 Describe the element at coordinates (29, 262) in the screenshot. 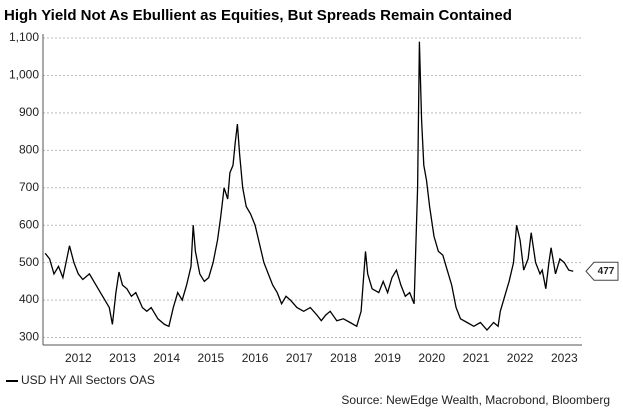

I see `y-tick-label: 500` at that location.